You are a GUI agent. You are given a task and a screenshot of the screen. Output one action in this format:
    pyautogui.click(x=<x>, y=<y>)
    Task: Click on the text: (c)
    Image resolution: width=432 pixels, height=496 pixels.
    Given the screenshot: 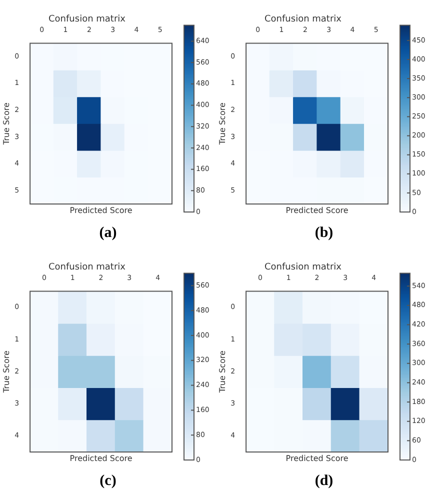 What is the action you would take?
    pyautogui.click(x=108, y=481)
    